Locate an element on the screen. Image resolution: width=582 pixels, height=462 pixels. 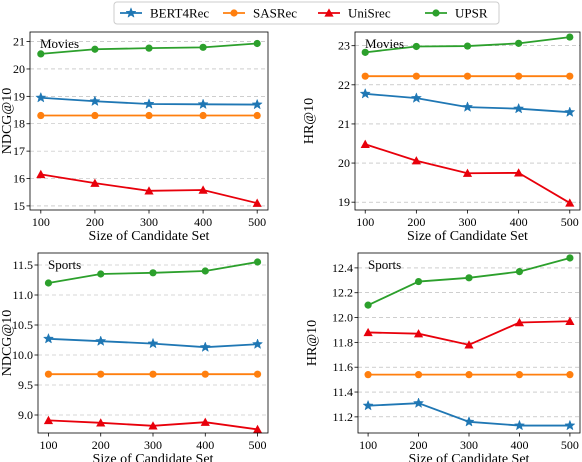
y-tick-label: 11.8 is located at coordinates (342, 342).